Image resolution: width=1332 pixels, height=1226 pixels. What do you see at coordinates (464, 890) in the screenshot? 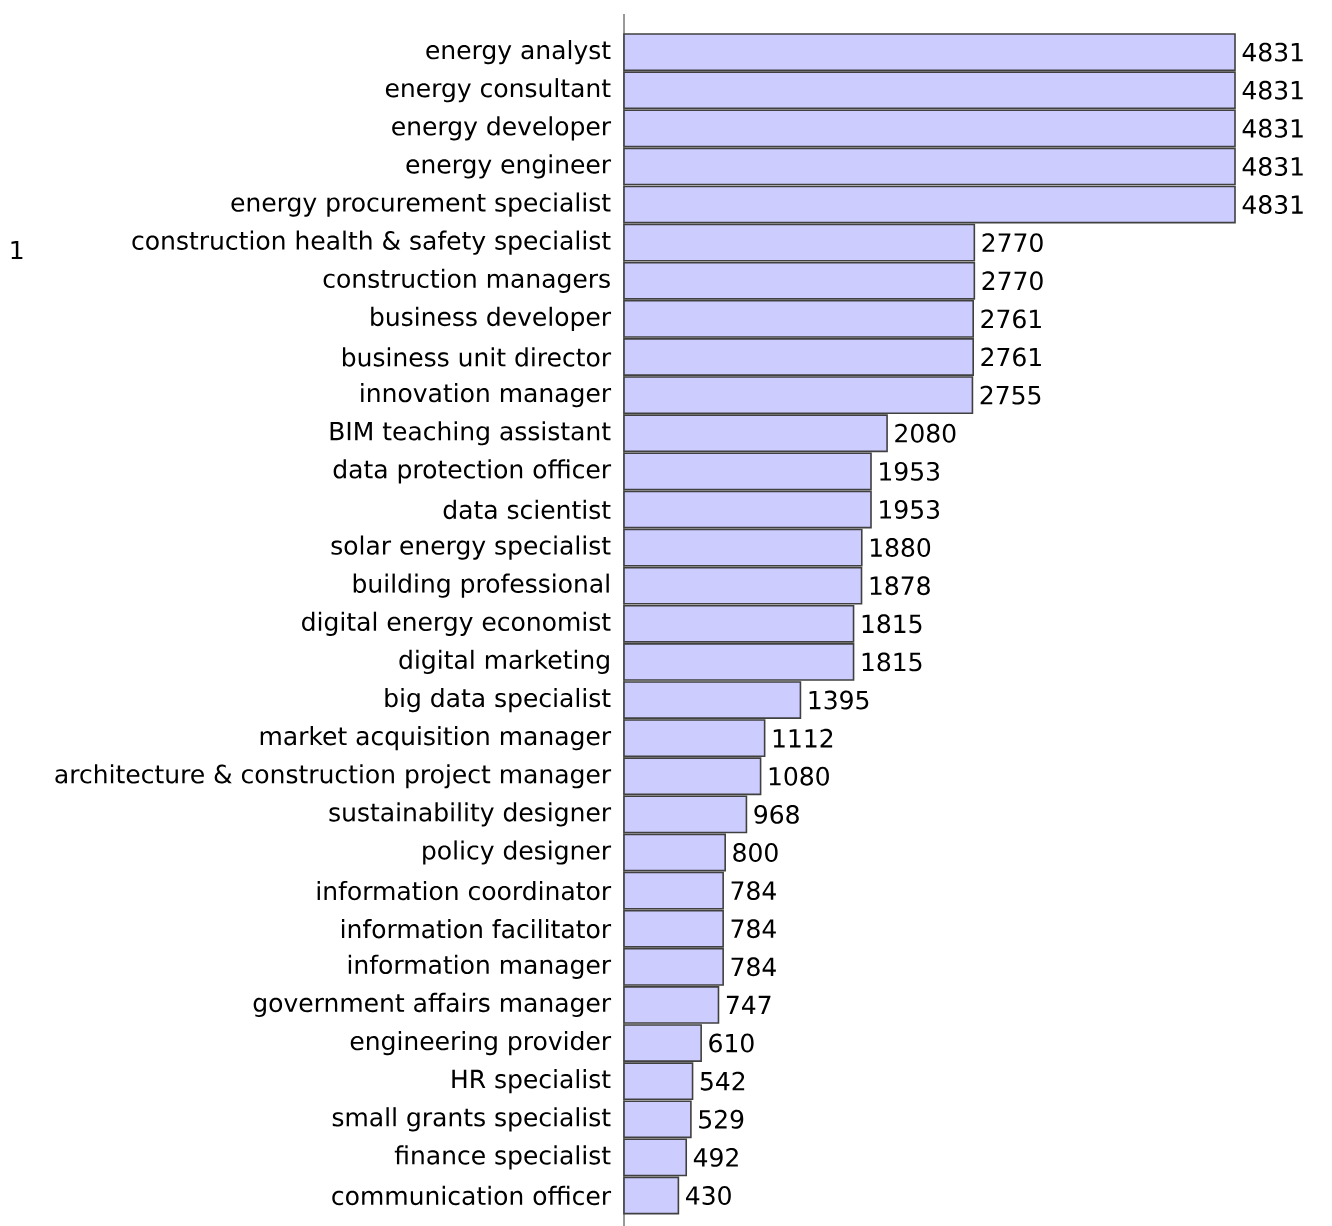
I see `y-tick-label: information coordinator` at bounding box center [464, 890].